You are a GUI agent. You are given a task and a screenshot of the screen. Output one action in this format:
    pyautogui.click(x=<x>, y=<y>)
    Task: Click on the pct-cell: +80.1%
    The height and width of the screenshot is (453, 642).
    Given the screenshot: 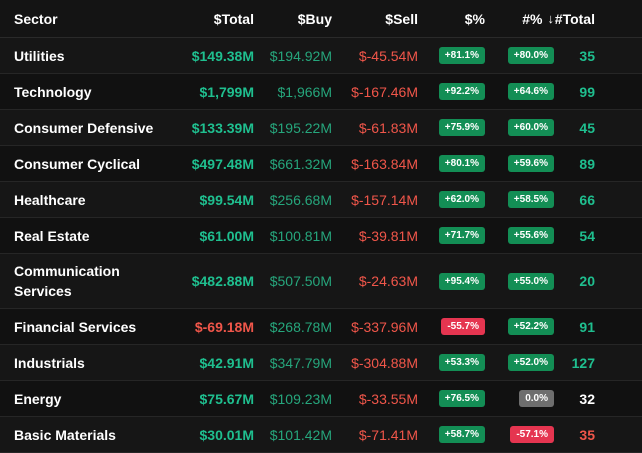 What is the action you would take?
    pyautogui.click(x=451, y=163)
    